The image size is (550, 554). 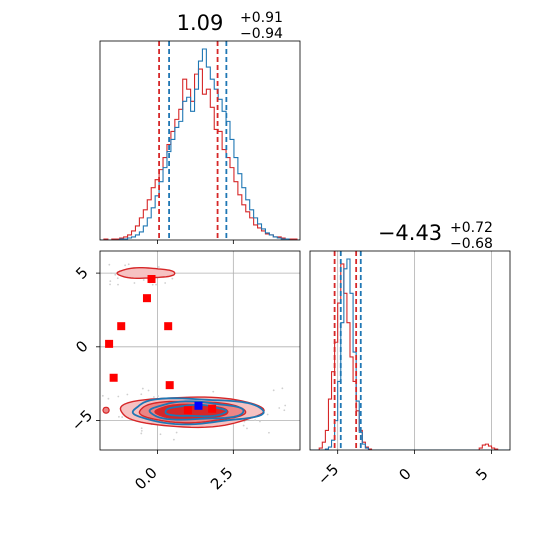 I want to click on hist-x-frame, so click(x=200, y=140).